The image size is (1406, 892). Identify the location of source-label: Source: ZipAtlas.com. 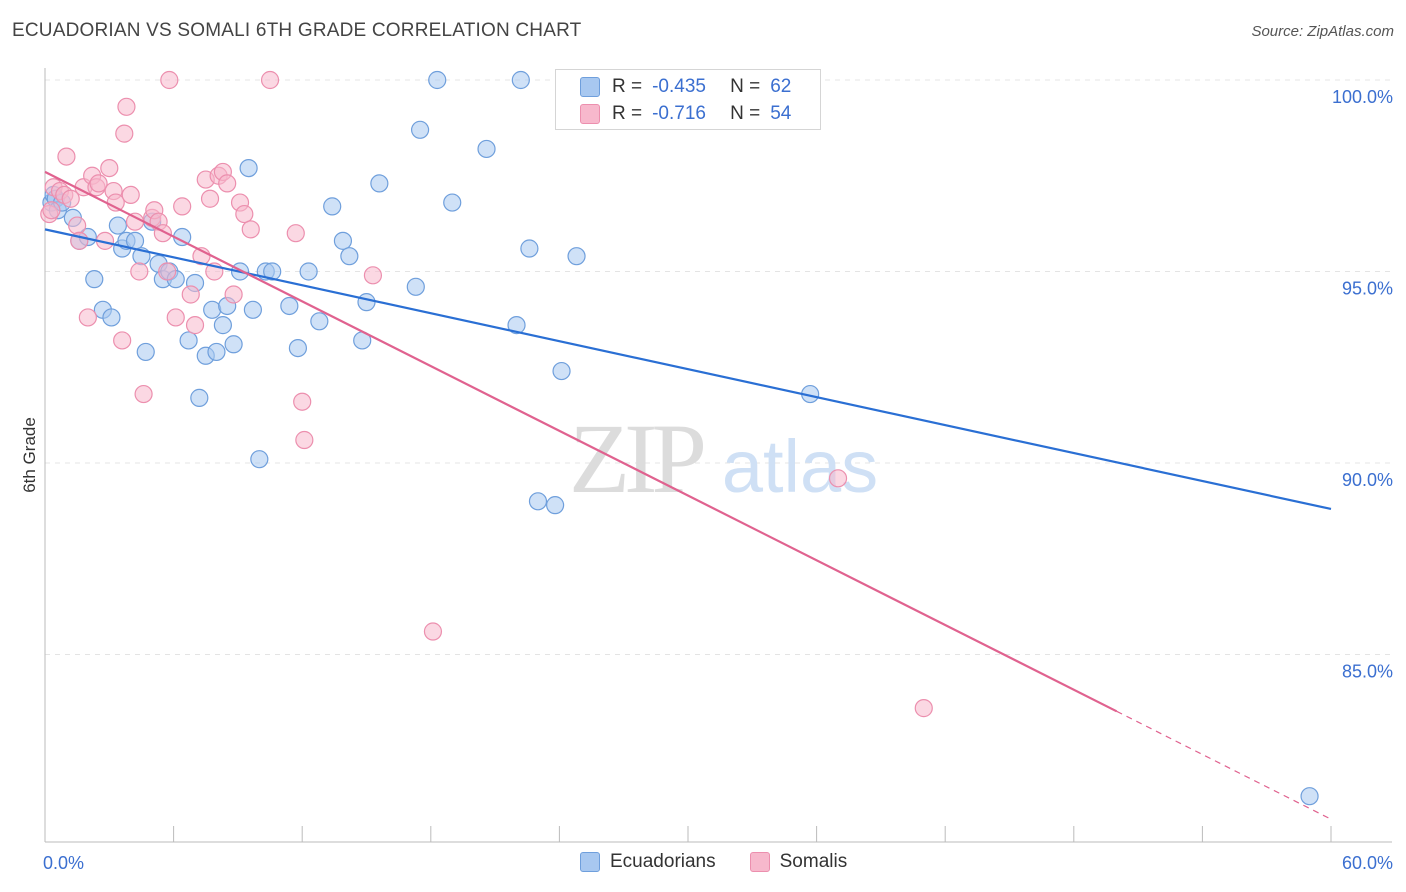
(1322, 31).